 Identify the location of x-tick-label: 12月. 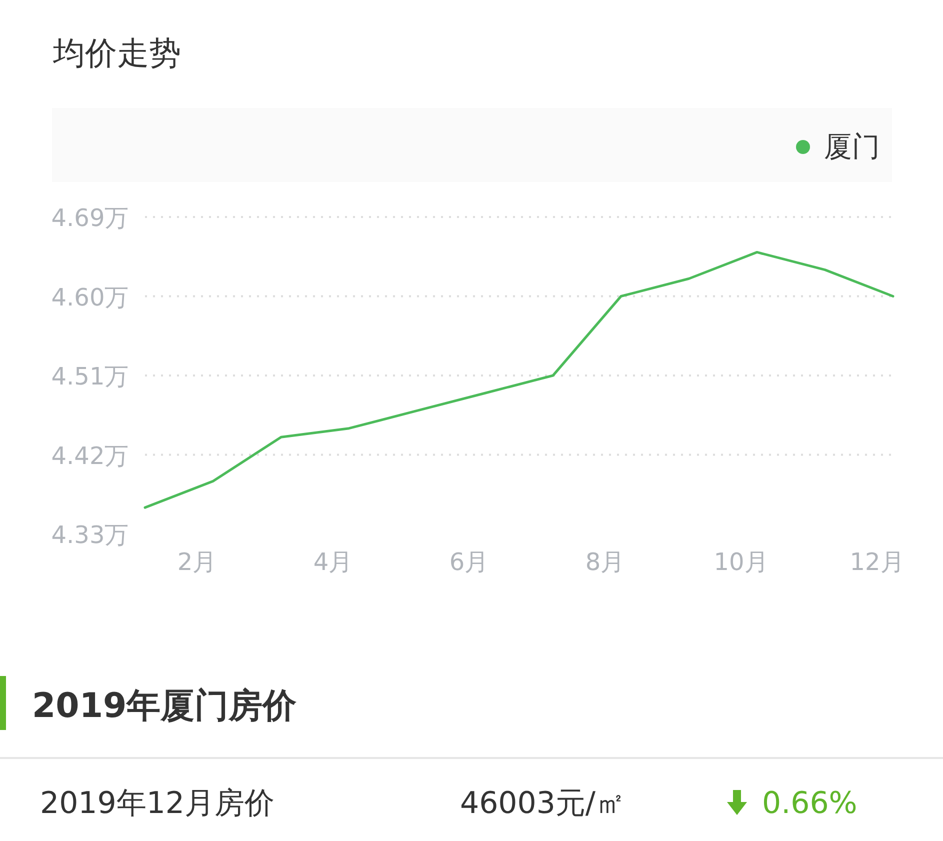
(877, 562).